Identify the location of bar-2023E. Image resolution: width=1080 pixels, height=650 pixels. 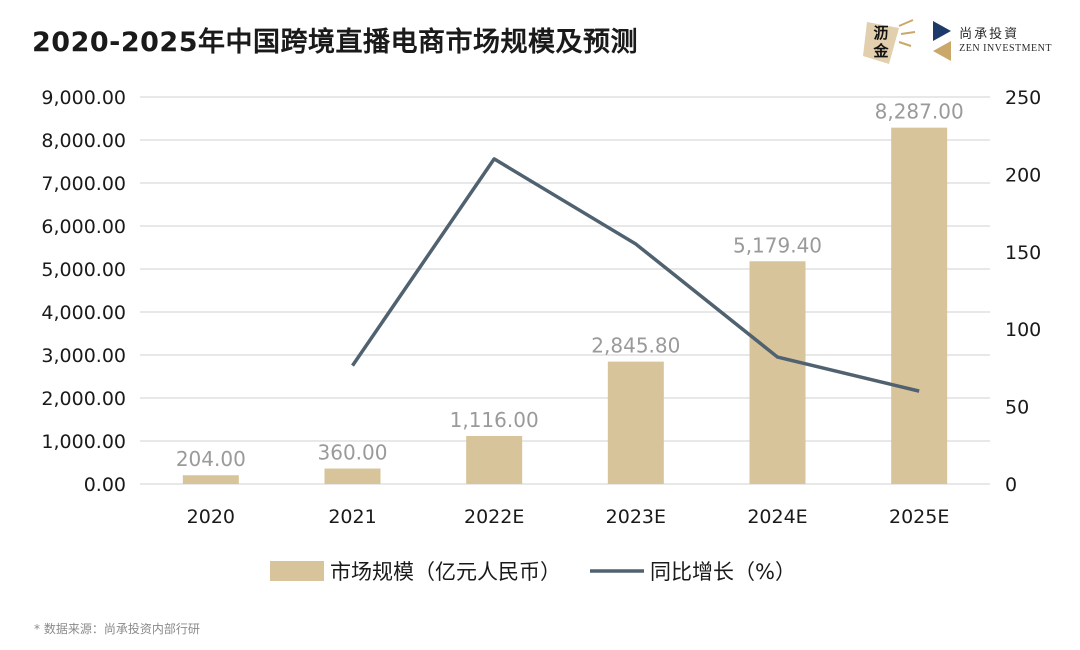
(635, 422).